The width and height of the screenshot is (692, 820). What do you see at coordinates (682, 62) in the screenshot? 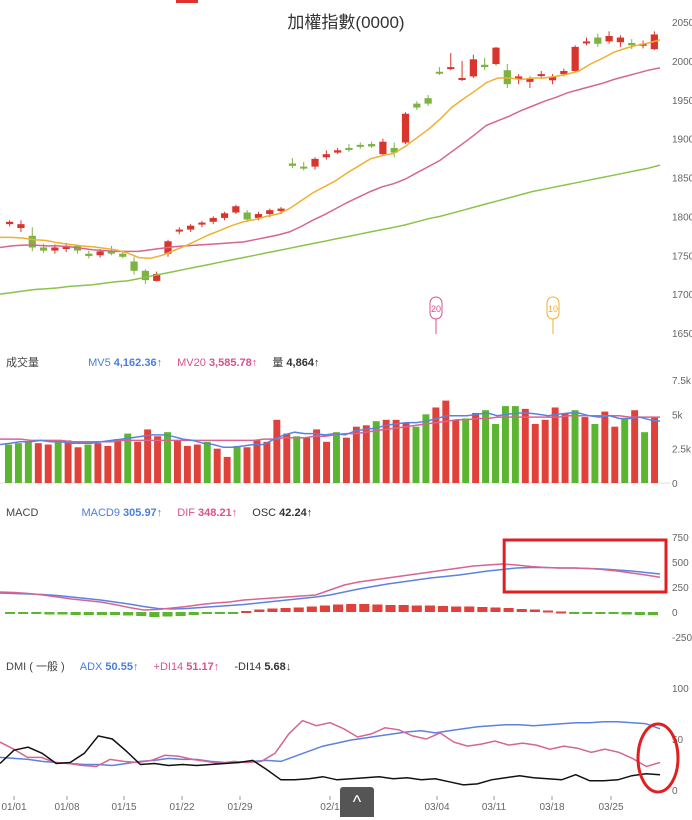
I see `price-axis-label: 20000` at bounding box center [682, 62].